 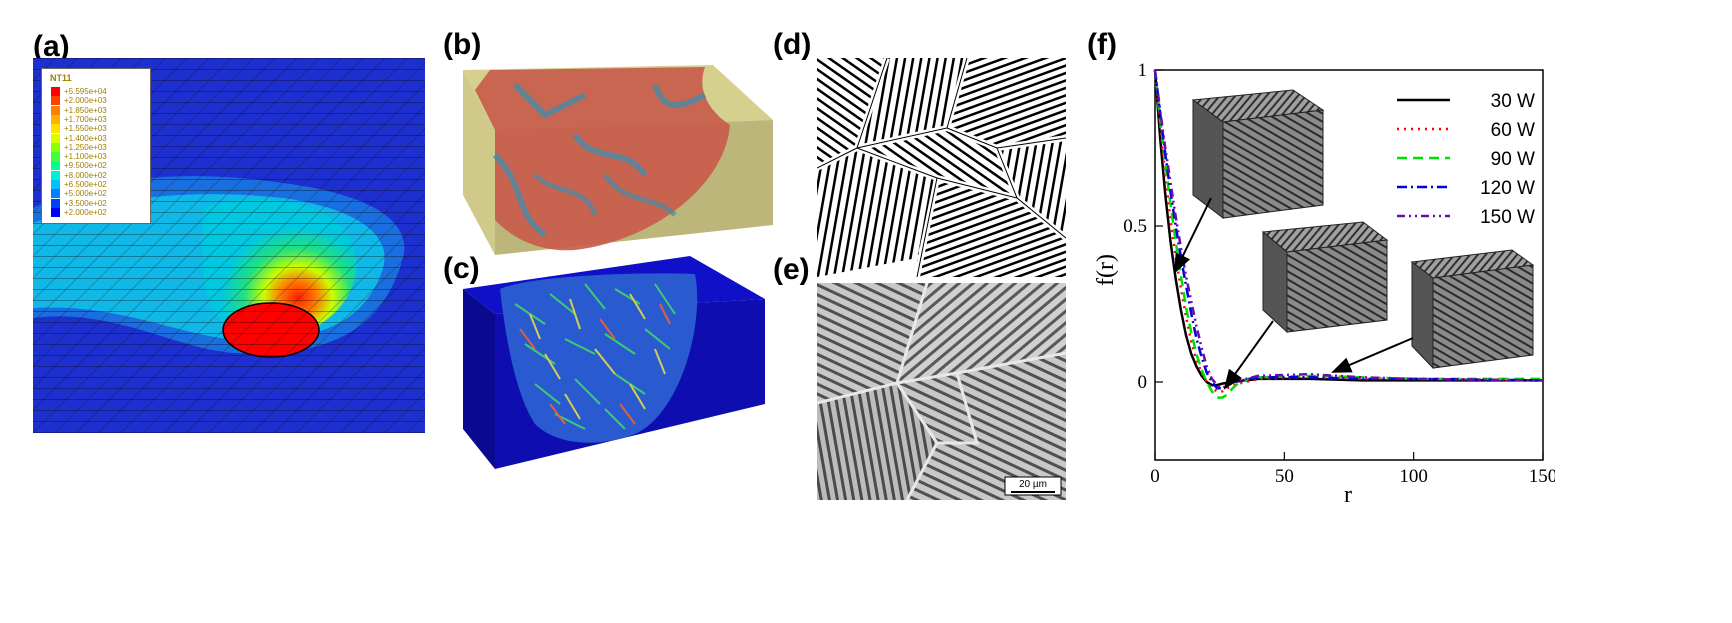 What do you see at coordinates (941, 391) in the screenshot?
I see `panel-e-optical-micrograph` at bounding box center [941, 391].